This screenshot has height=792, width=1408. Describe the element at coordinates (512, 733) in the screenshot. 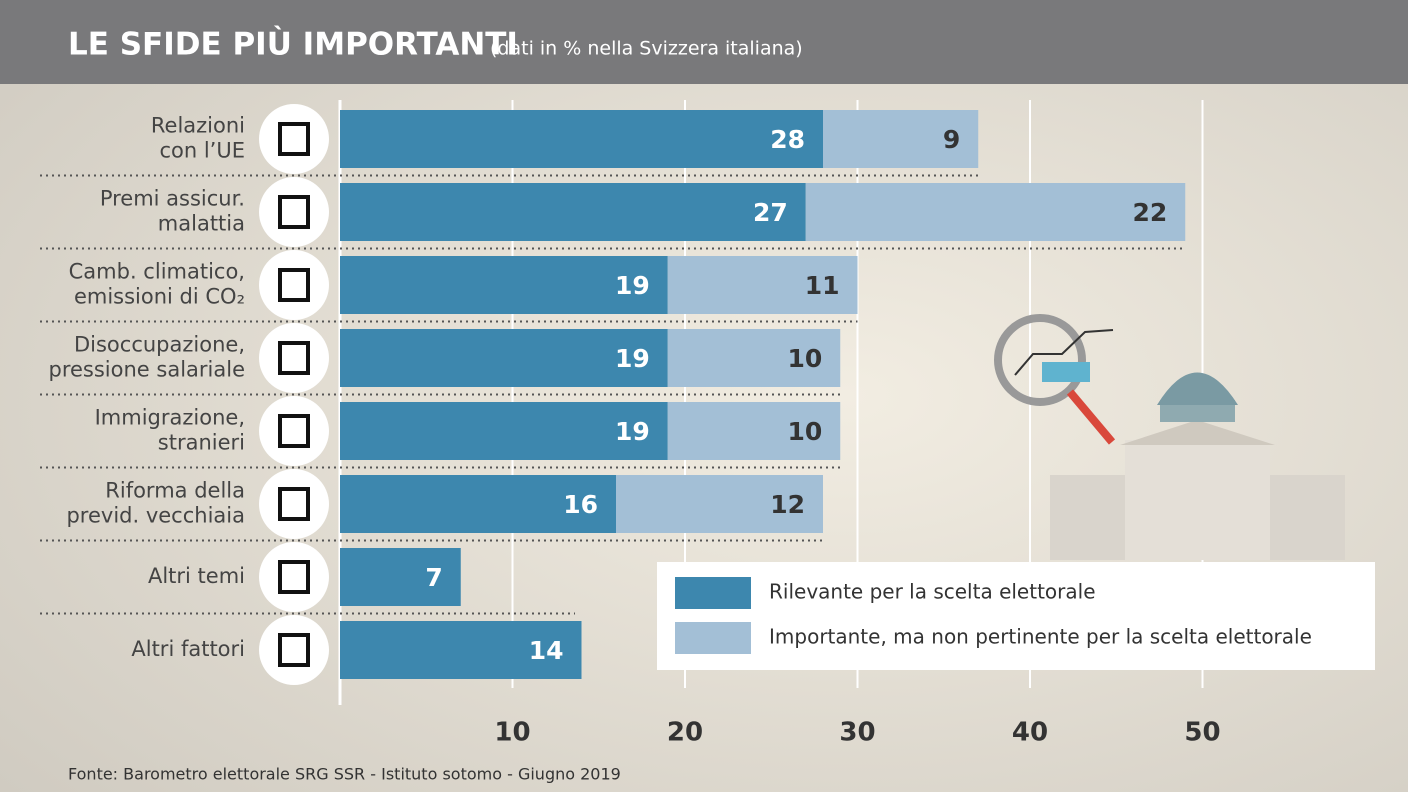

I see `x-tick-label: 10` at that location.